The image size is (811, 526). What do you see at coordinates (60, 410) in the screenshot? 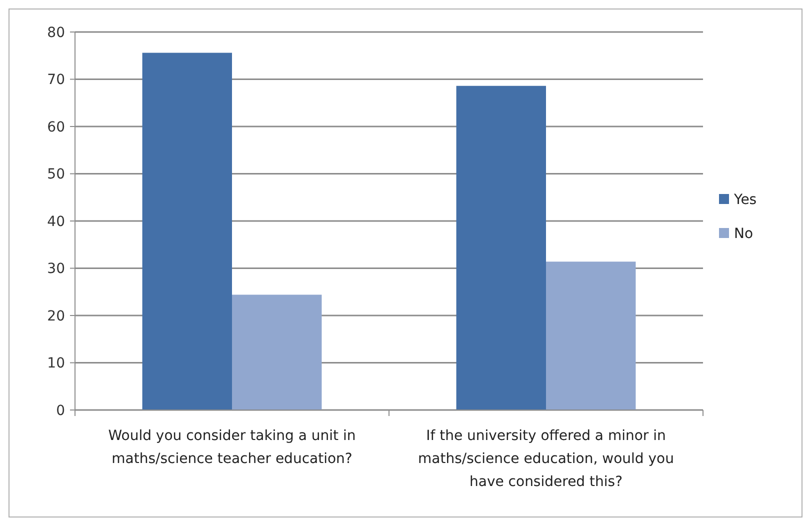
I see `y-tick-label: 0` at bounding box center [60, 410].